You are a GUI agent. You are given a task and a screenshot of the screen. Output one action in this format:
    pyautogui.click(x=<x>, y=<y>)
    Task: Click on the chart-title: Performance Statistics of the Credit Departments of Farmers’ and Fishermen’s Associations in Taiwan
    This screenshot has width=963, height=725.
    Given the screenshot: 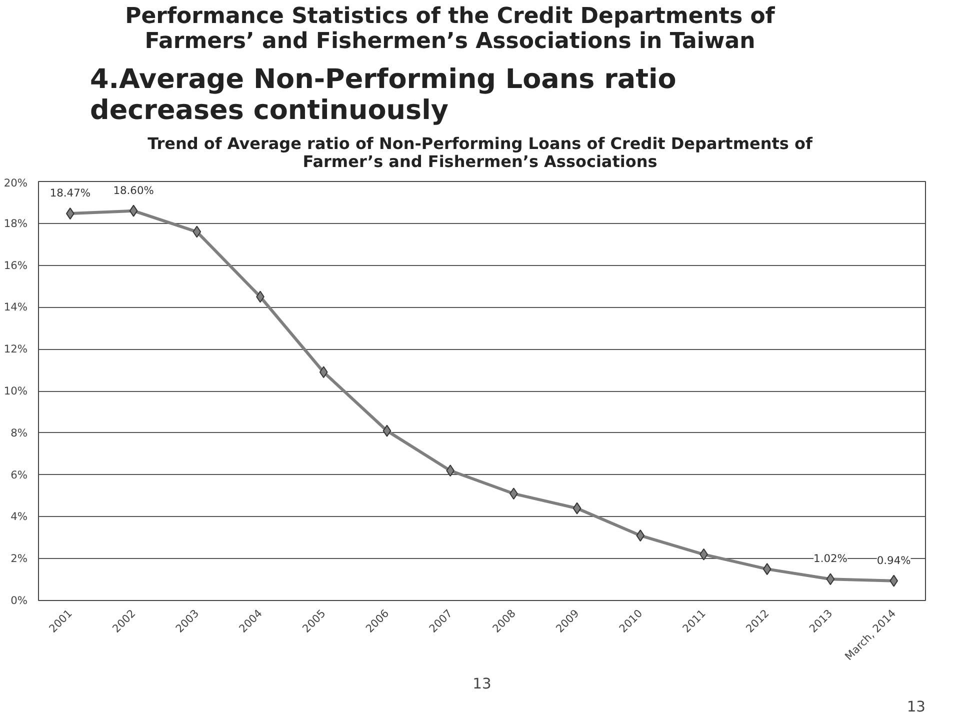 What is the action you would take?
    pyautogui.click(x=450, y=29)
    